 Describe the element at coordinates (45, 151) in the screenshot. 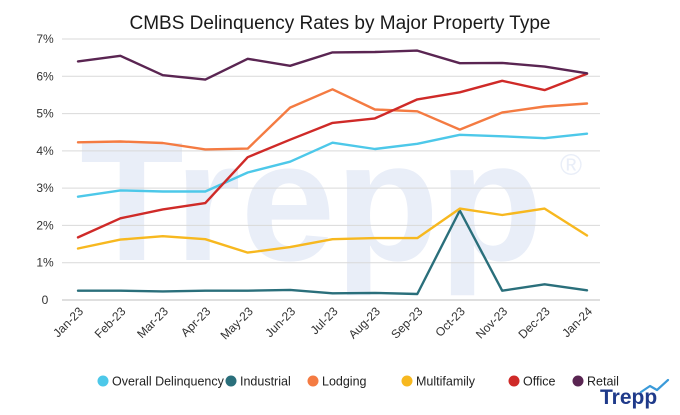

I see `y-tick-label: 4%` at that location.